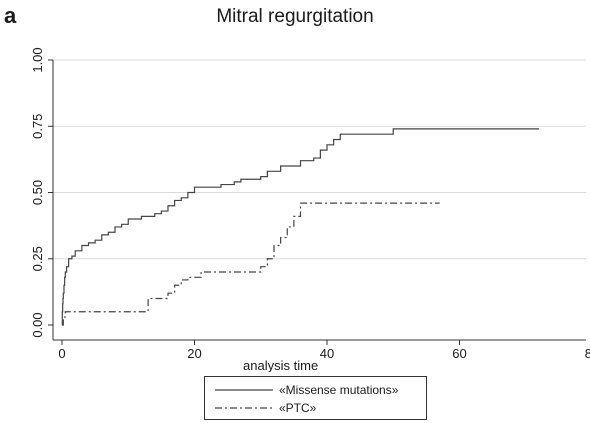 This screenshot has height=425, width=590. Describe the element at coordinates (37, 258) in the screenshot. I see `y-tick-label-1: 0.25` at that location.